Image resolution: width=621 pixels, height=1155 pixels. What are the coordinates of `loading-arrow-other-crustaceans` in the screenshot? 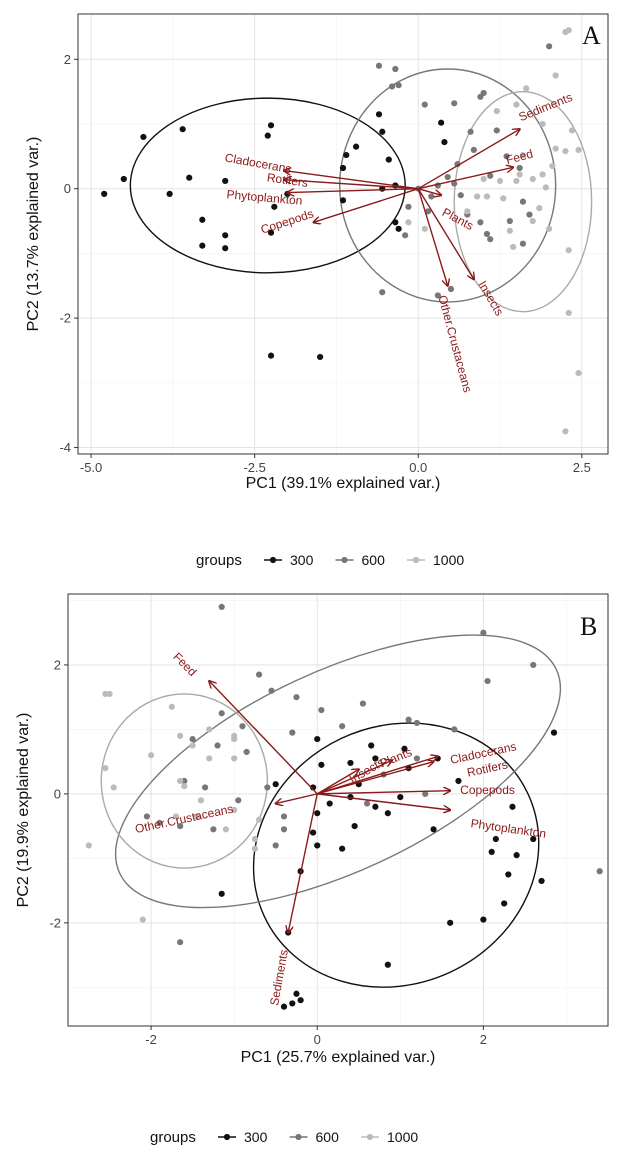 It's located at (297, 798).